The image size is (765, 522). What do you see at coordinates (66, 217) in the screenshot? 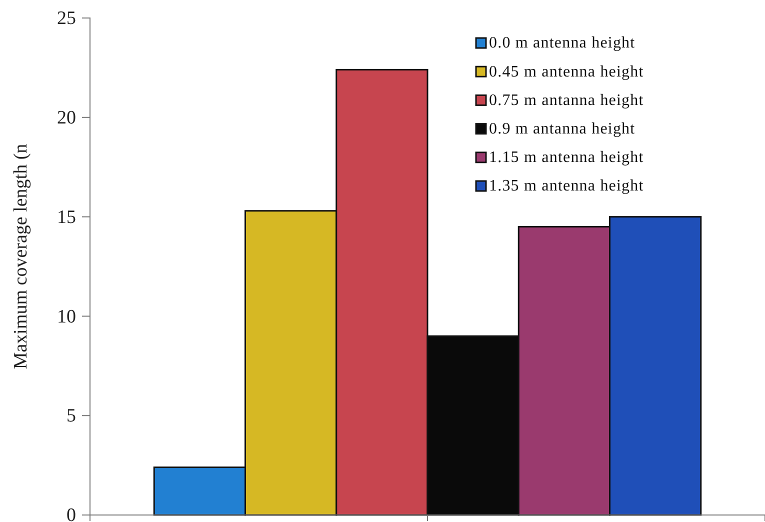
I see `y-tick-label: 15` at bounding box center [66, 217].